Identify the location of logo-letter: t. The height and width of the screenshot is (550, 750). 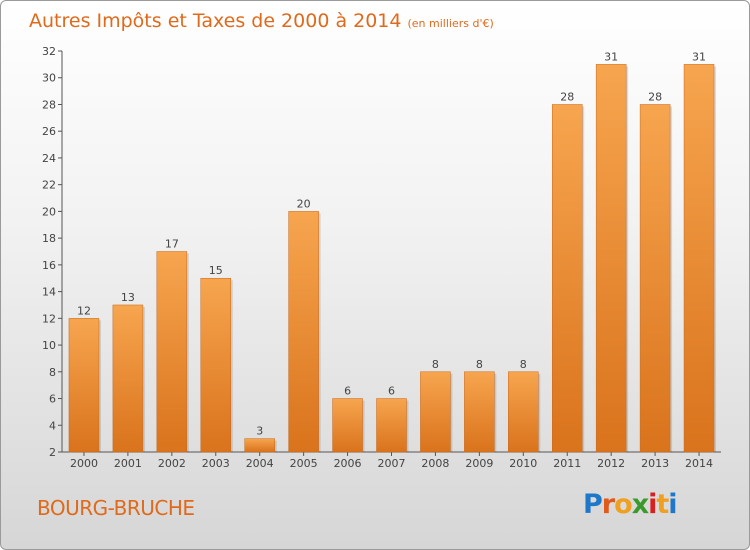
(662, 504).